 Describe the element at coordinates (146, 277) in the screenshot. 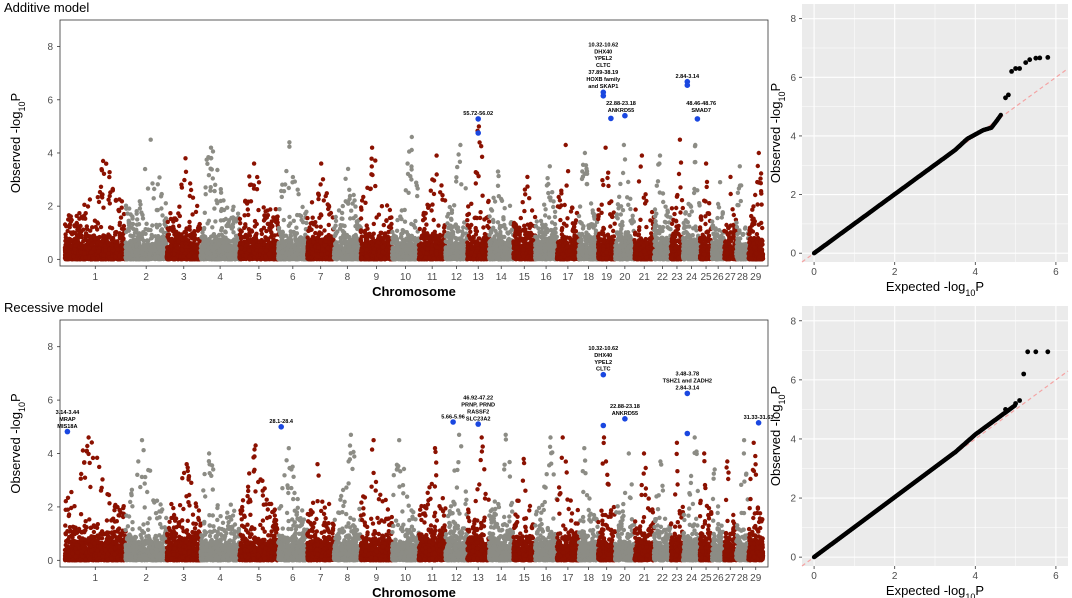

I see `x-tick-label: 2` at that location.